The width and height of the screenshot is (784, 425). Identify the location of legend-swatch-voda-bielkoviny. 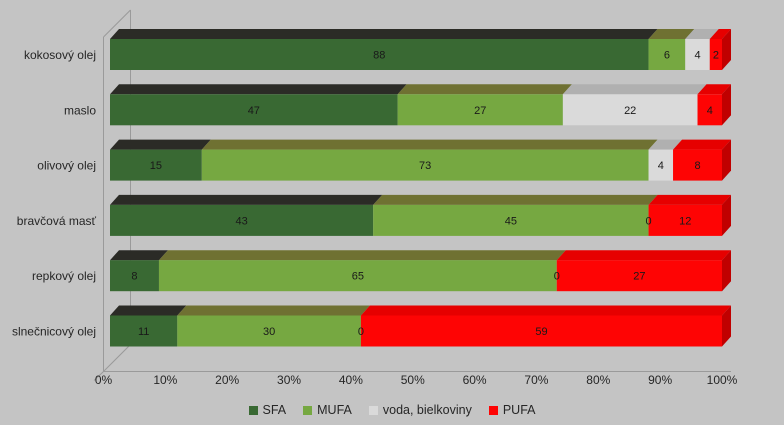
(373, 410).